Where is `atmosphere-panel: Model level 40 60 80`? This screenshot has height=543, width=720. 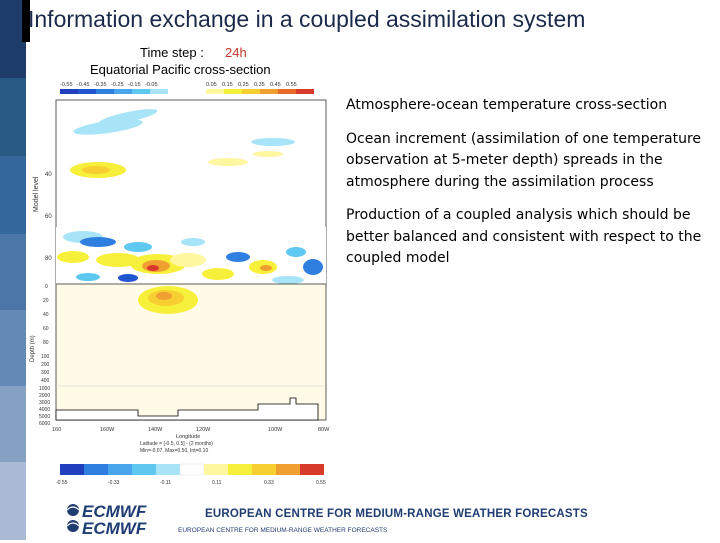
atmosphere-panel: Model level 40 60 80 is located at coordinates (180, 192).